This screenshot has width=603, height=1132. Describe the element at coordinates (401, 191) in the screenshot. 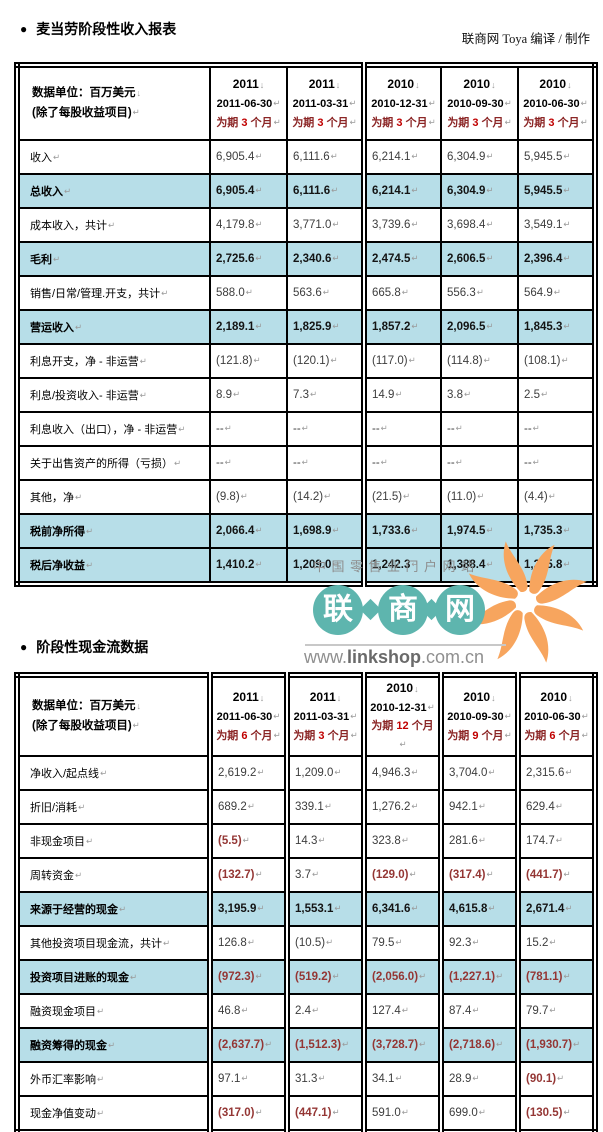

I see `value-cell: 6,214.1` at that location.